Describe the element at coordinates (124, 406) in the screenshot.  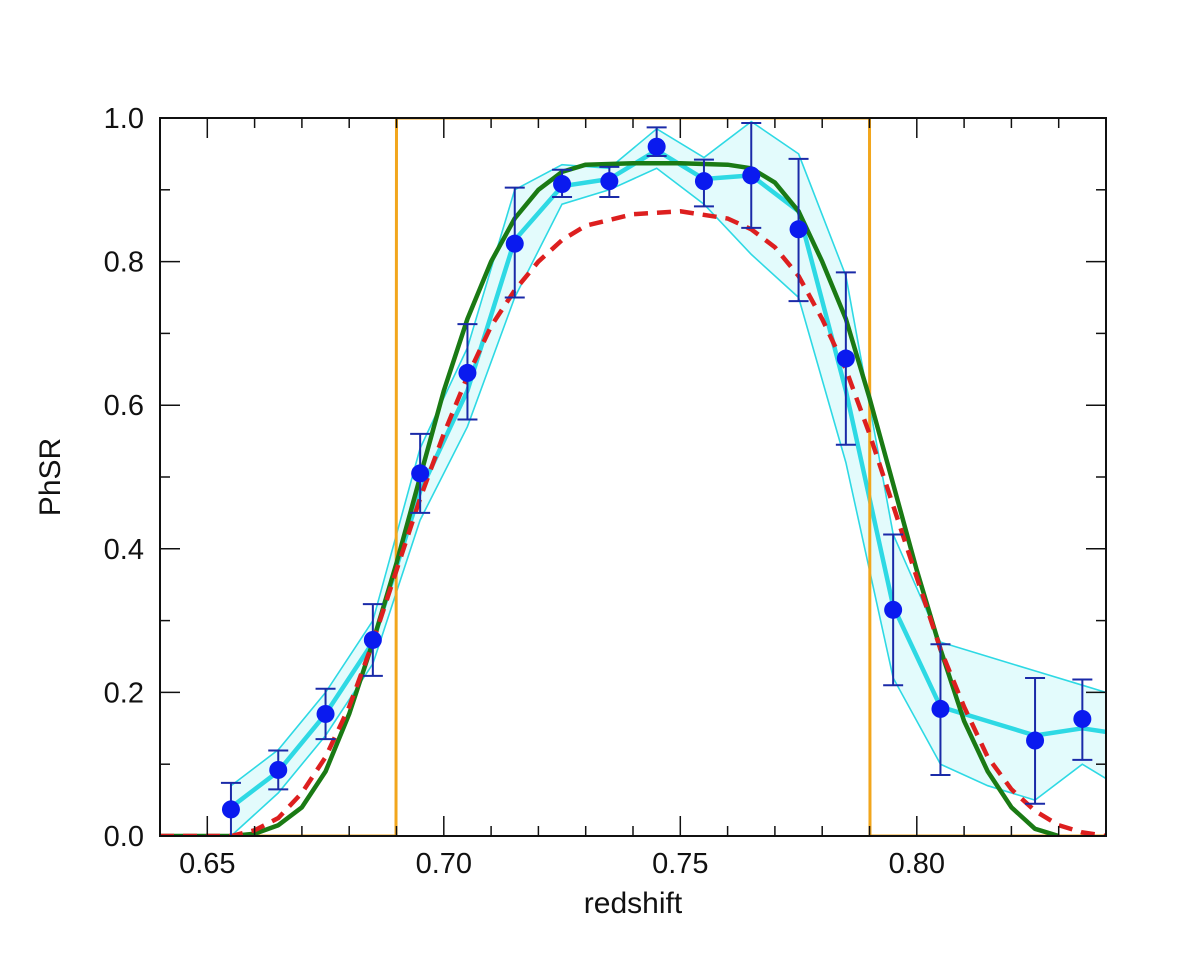
I see `y-tick-label: 0.6` at that location.